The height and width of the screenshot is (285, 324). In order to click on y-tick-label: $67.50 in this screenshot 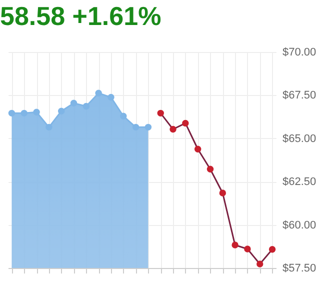, I will do `click(299, 96)`.